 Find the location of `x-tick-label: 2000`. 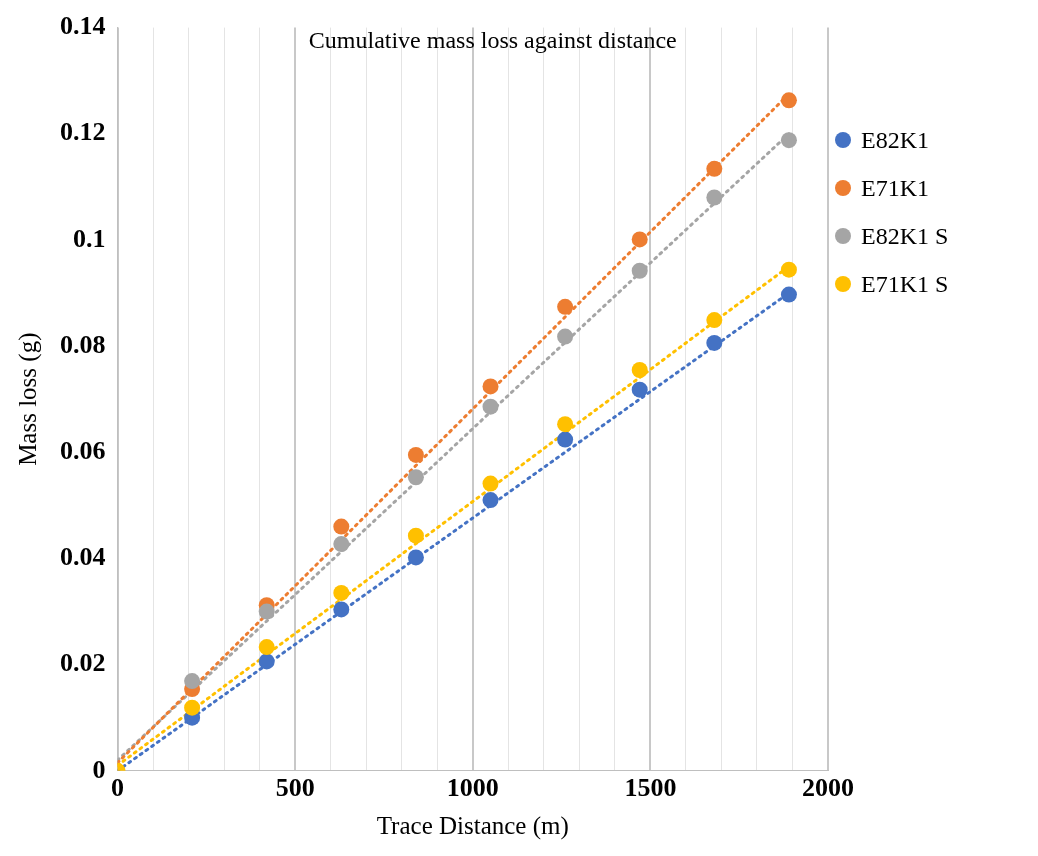

x-tick-label: 2000 is located at coordinates (828, 788).